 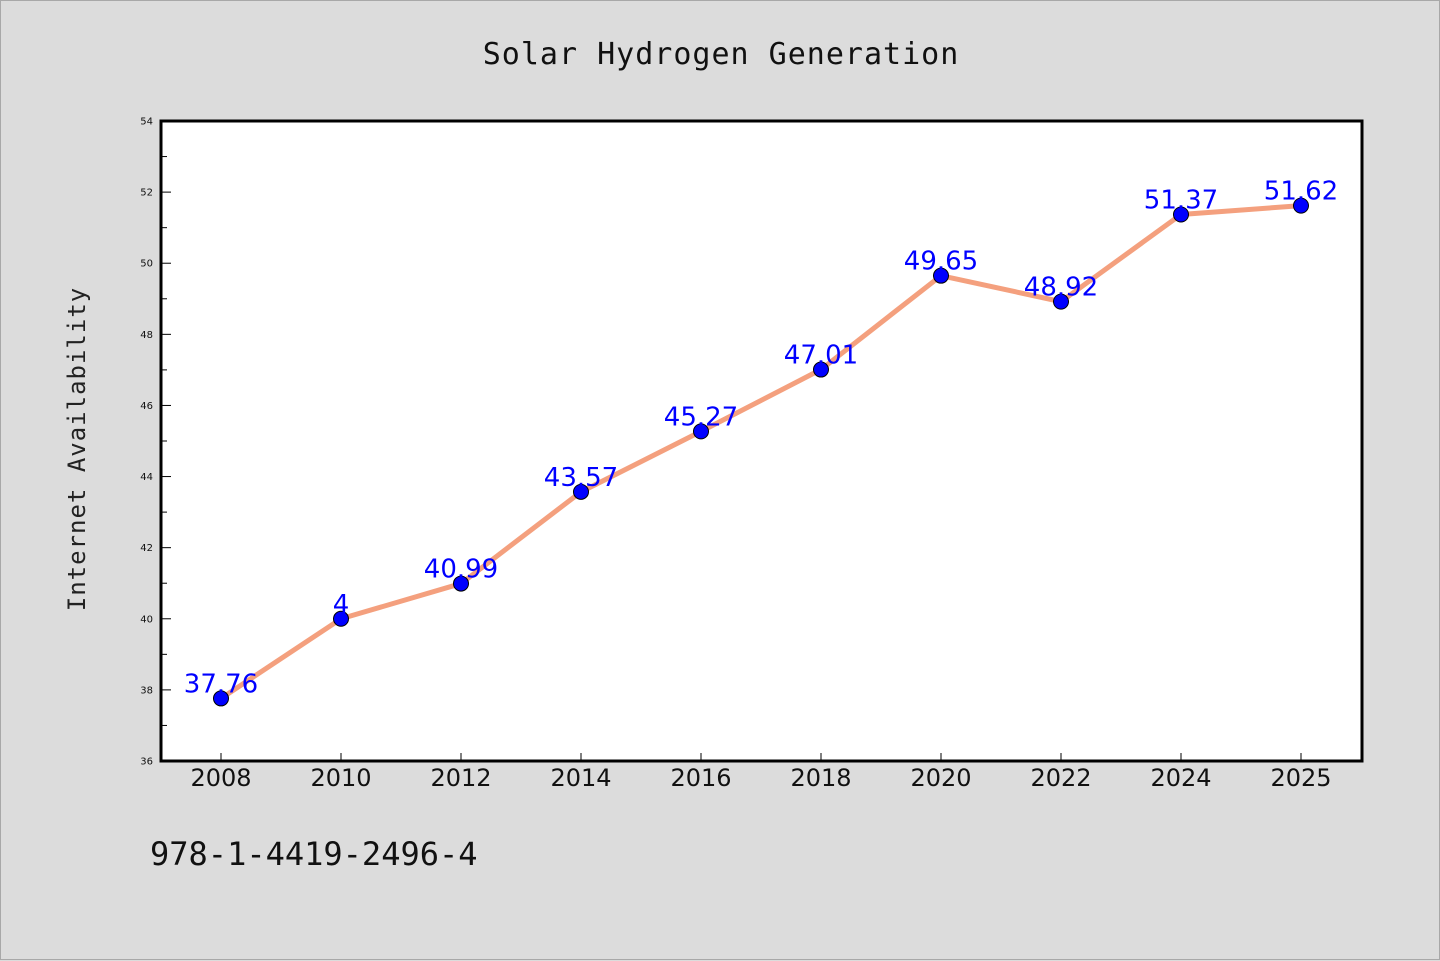 I want to click on x-tick-label: 2025, so click(x=1300, y=778).